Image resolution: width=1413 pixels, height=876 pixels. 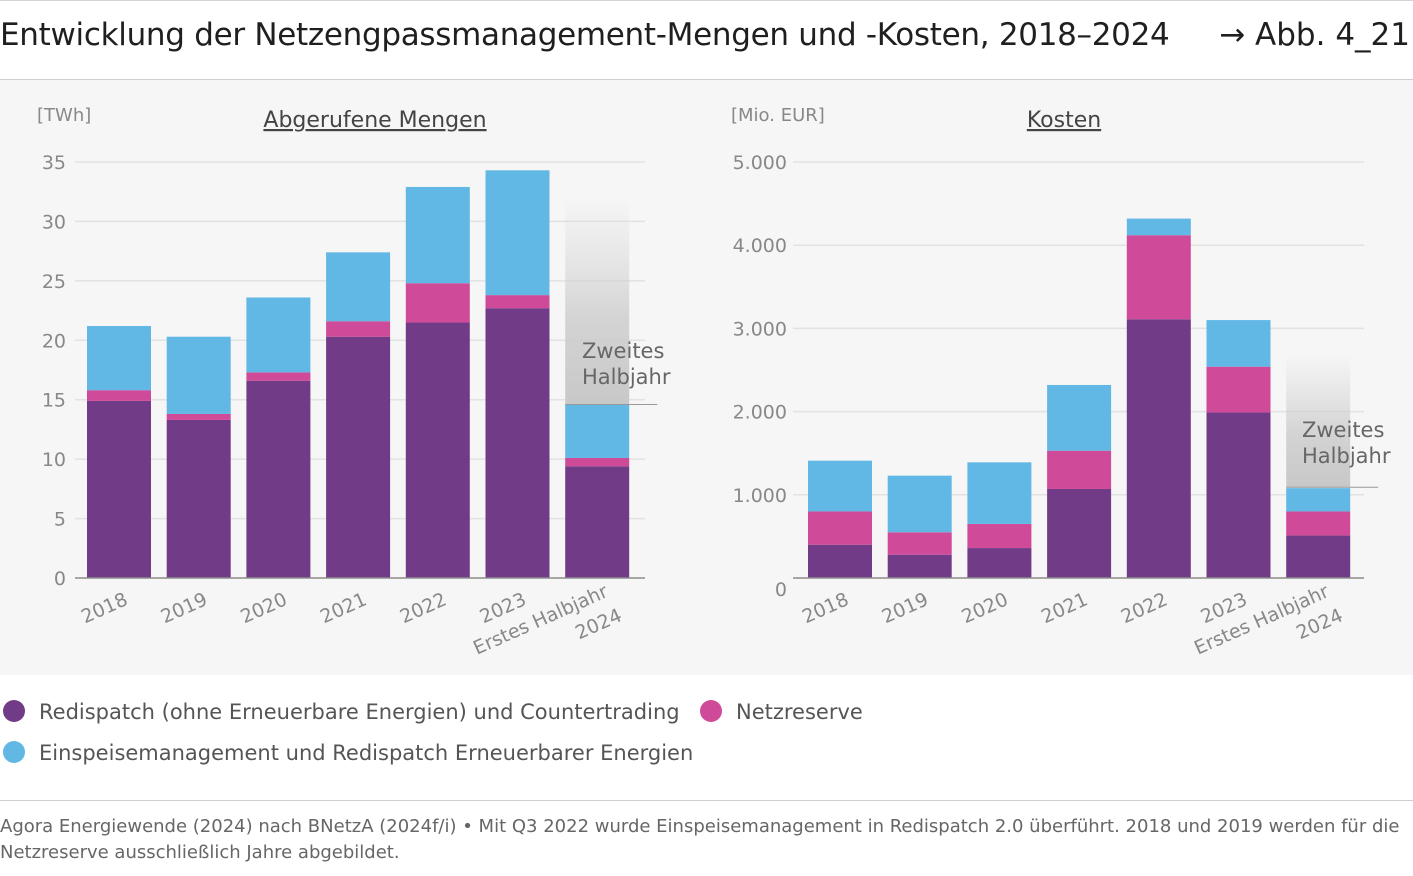 I want to click on mengen-chart-title: Abgerufene Mengen, so click(x=374, y=120).